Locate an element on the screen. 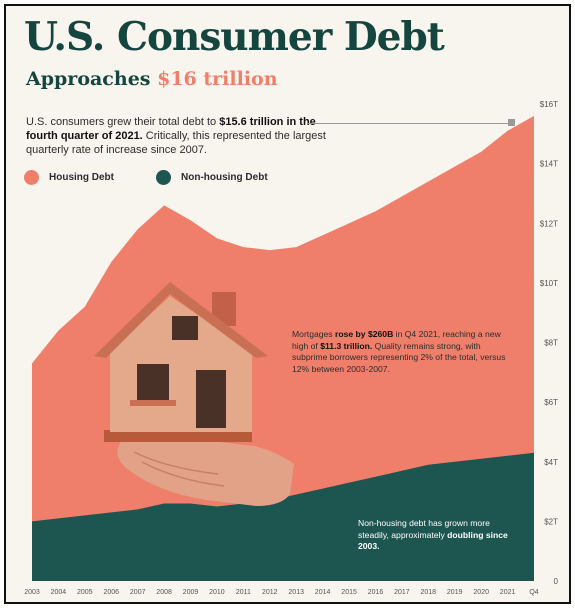  x-tick-label: 2013 is located at coordinates (296, 592).